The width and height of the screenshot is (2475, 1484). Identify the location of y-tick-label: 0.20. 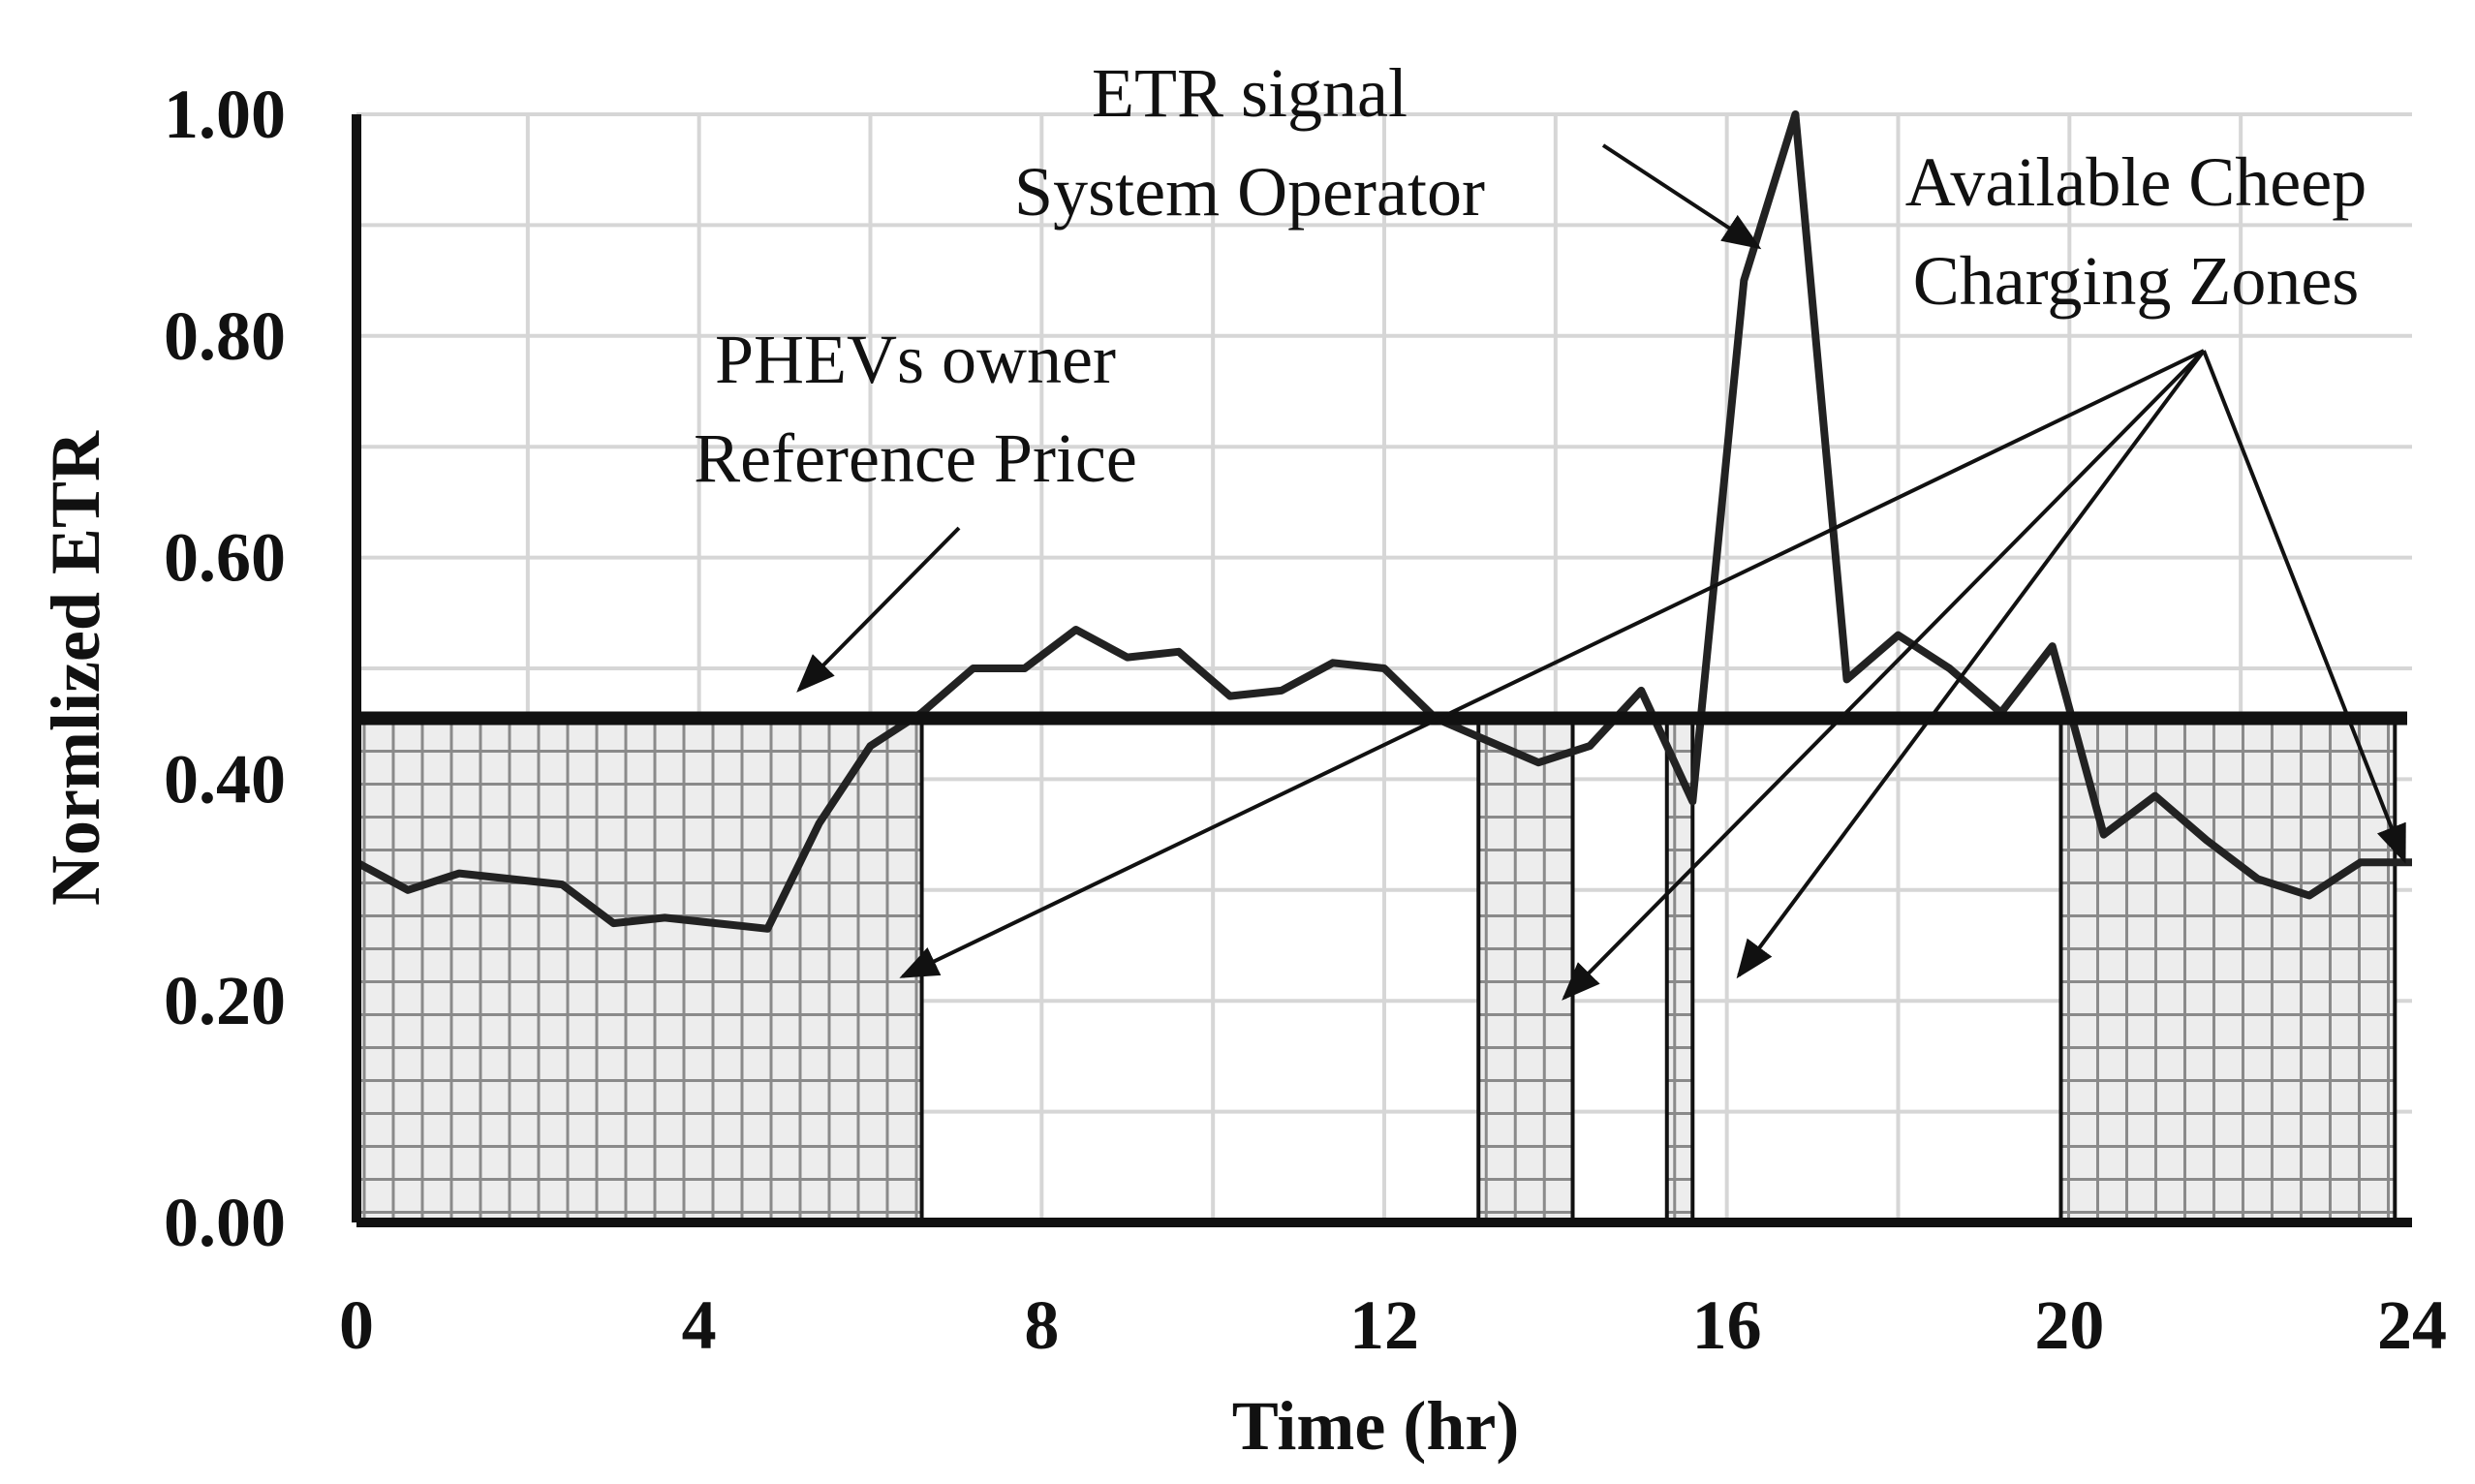
(225, 1000).